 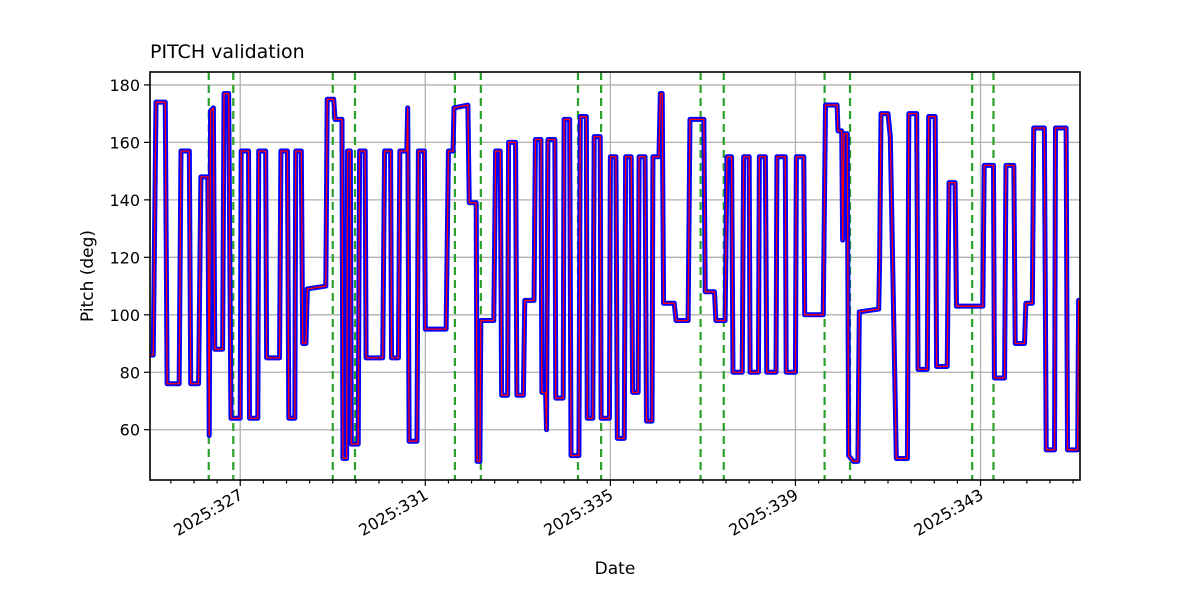 What do you see at coordinates (124, 315) in the screenshot?
I see `y-tick-label: 100` at bounding box center [124, 315].